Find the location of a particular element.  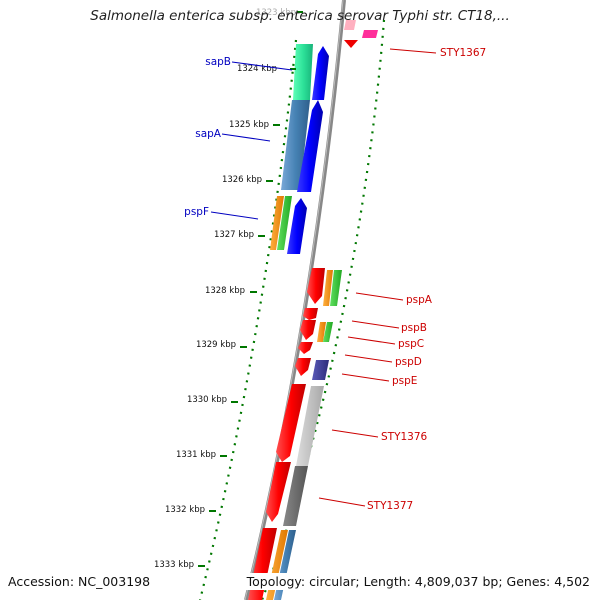

accession-text: Accession: NC_003198 is located at coordinates (79, 581).